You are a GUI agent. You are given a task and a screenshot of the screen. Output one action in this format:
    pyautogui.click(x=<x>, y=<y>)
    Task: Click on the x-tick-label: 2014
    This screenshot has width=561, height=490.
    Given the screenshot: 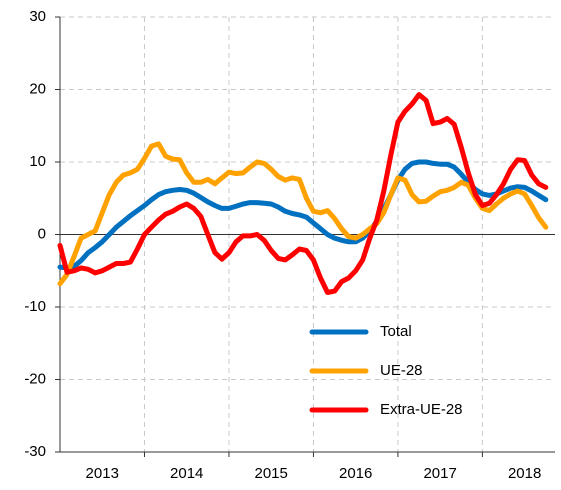 What is the action you would take?
    pyautogui.click(x=186, y=473)
    